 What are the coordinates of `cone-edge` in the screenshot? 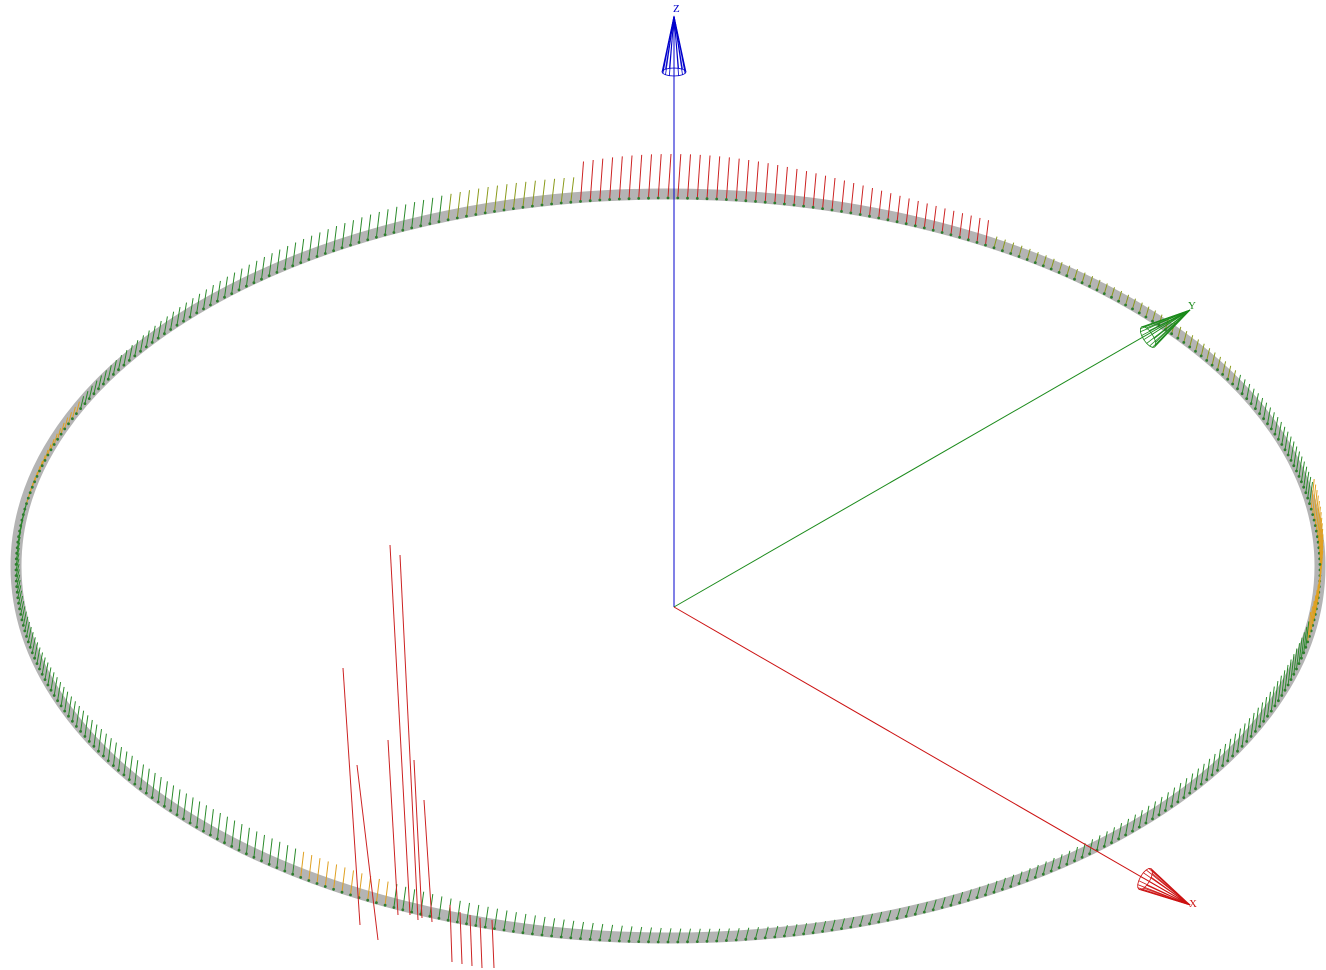 It's located at (1165, 321).